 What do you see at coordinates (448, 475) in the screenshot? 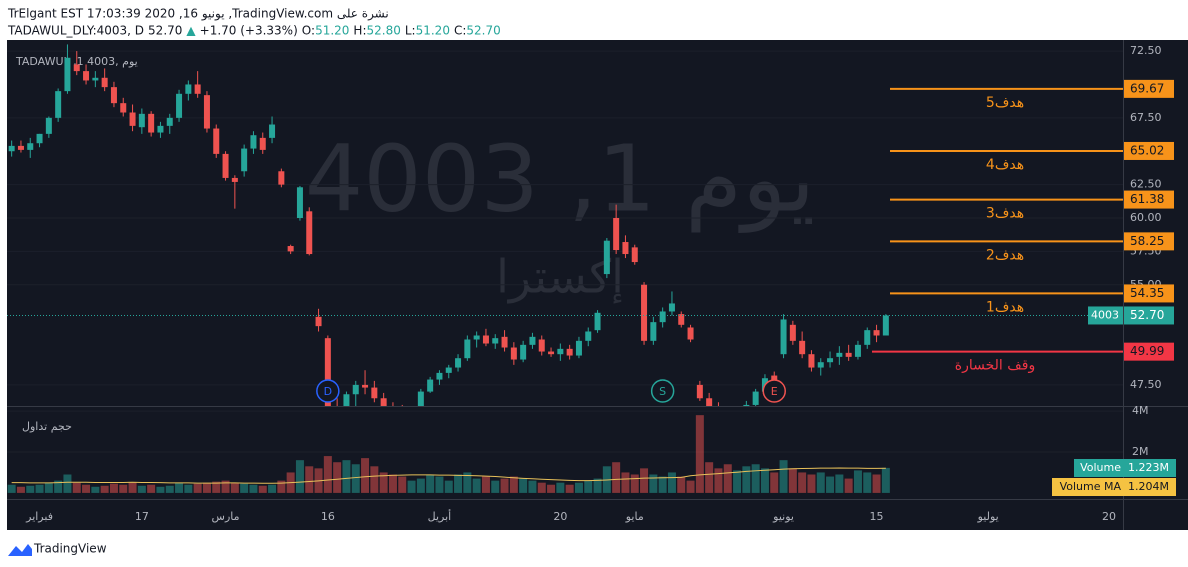
I see `volume-ma-line` at bounding box center [448, 475].